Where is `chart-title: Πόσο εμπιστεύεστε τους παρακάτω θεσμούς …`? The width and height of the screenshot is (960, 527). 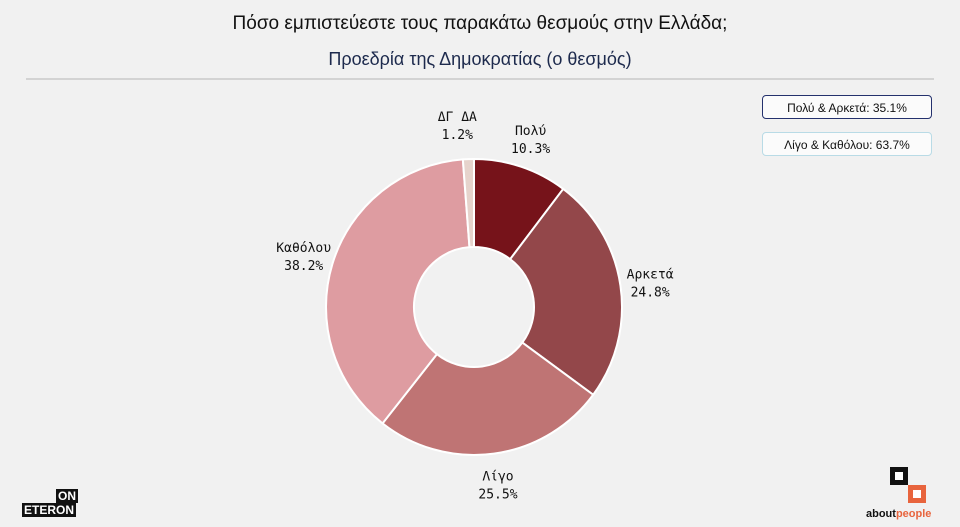
chart-title: Πόσο εμπιστεύεστε τους παρακάτω θεσμούς … is located at coordinates (480, 23).